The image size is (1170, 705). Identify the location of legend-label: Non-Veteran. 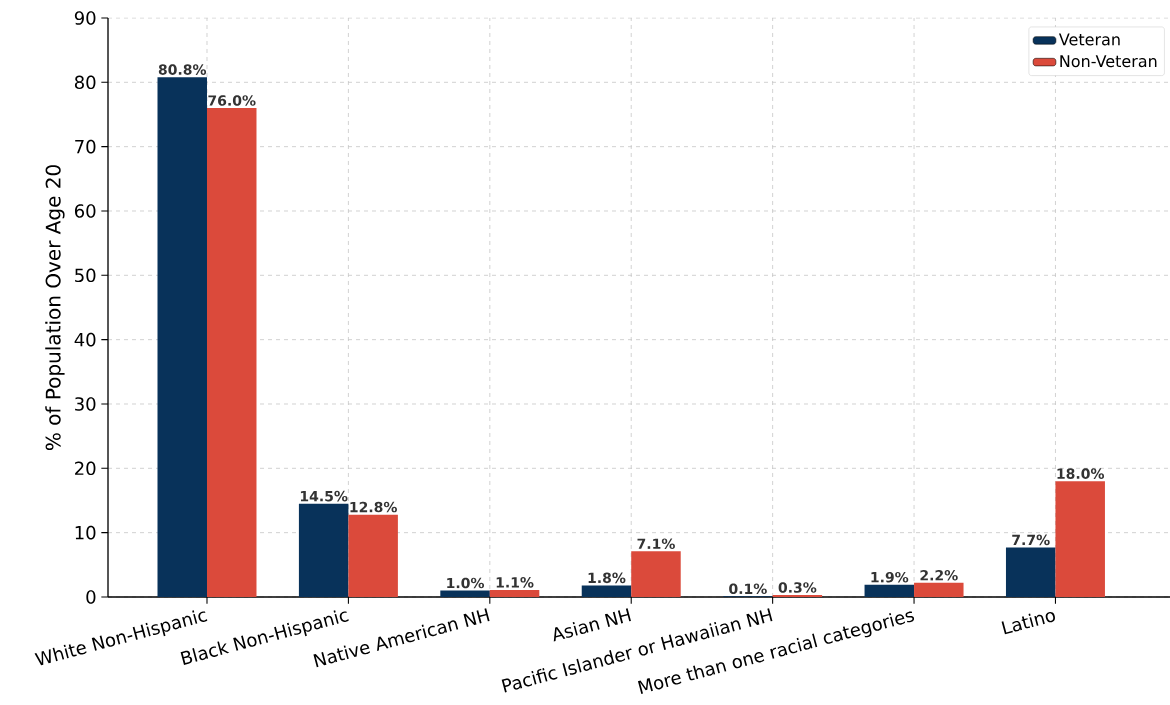
(1108, 61).